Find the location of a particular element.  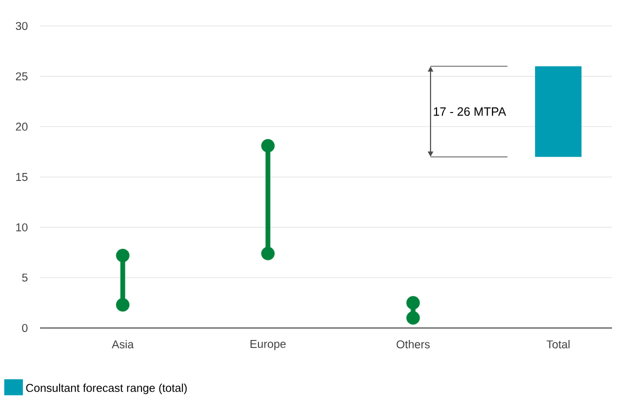

y-tick-label: 30 is located at coordinates (22, 26).